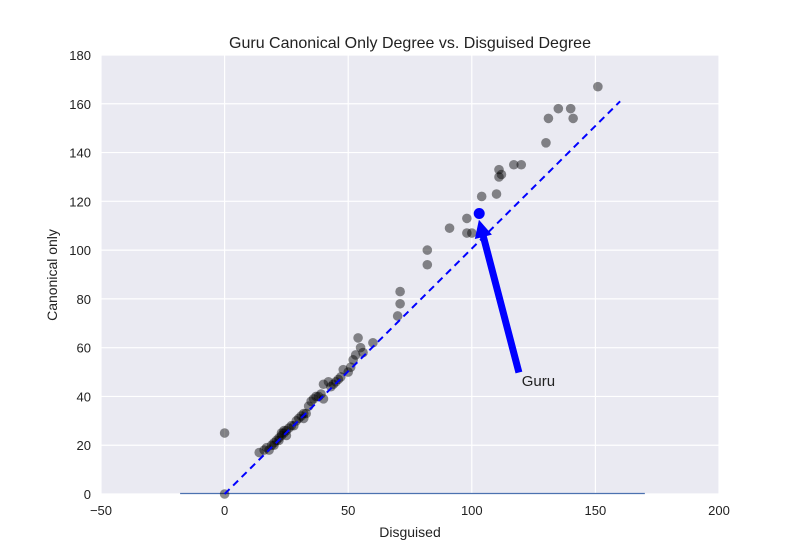  Describe the element at coordinates (538, 381) in the screenshot. I see `annotation-label: Guru` at that location.